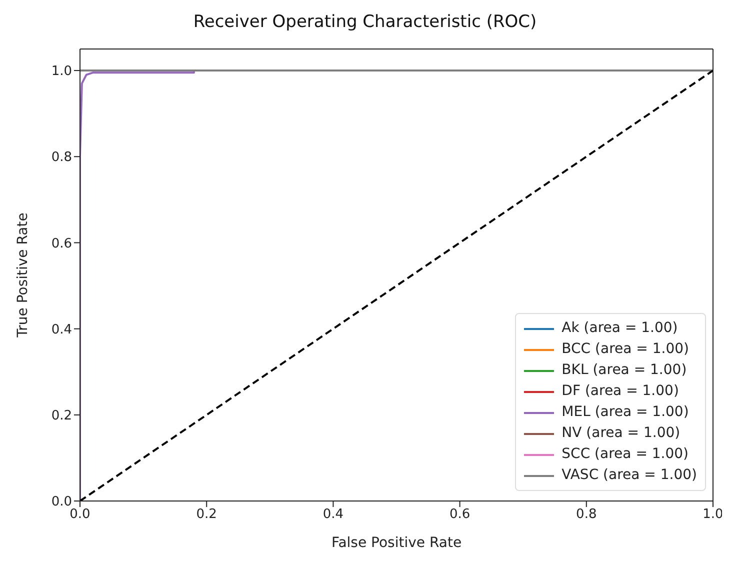  Describe the element at coordinates (61, 502) in the screenshot. I see `y-tick-label: 0.0` at that location.